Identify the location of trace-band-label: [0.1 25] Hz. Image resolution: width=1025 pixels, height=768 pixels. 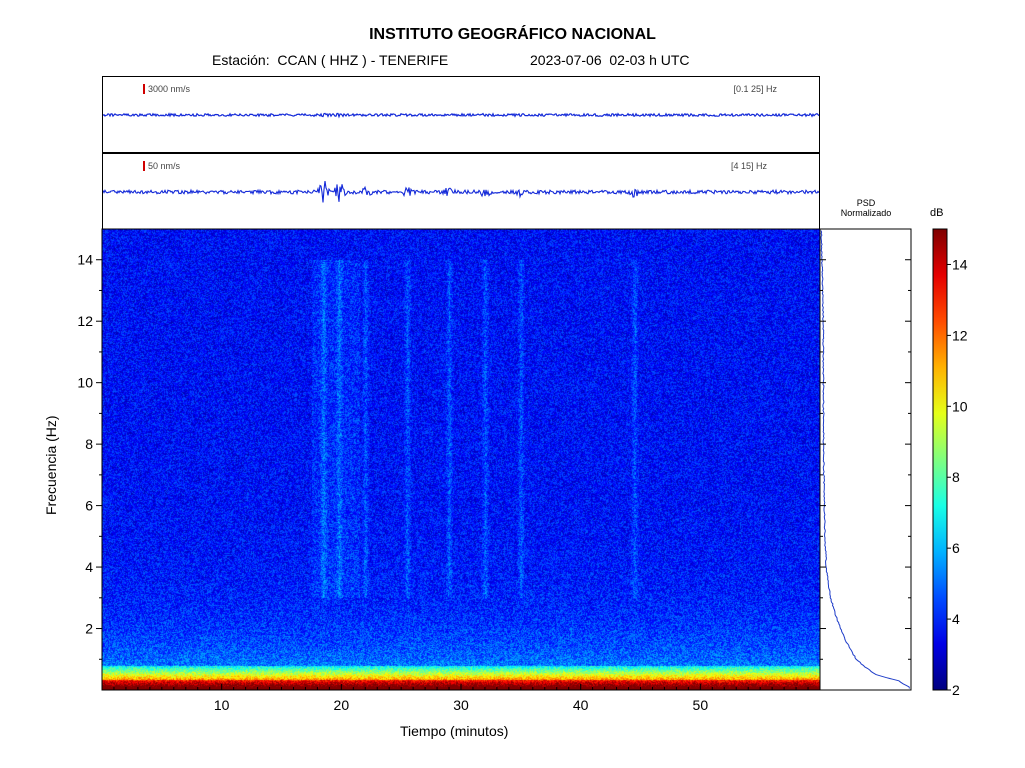
(755, 89).